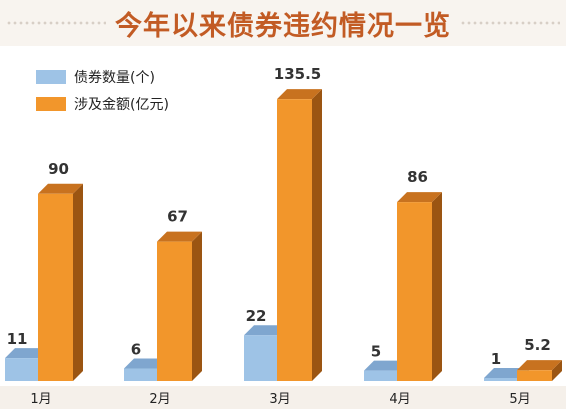 The height and width of the screenshot is (409, 566). I want to click on amount-label-1: 90, so click(58, 169).